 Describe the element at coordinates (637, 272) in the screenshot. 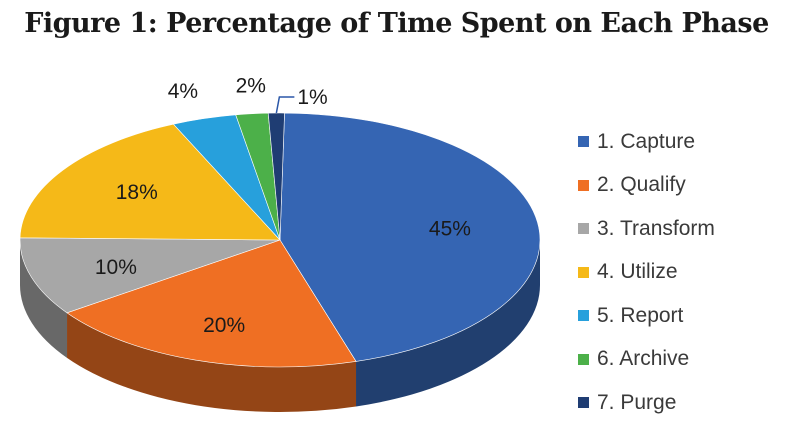

I see `legend-label: 4. Utilize` at that location.